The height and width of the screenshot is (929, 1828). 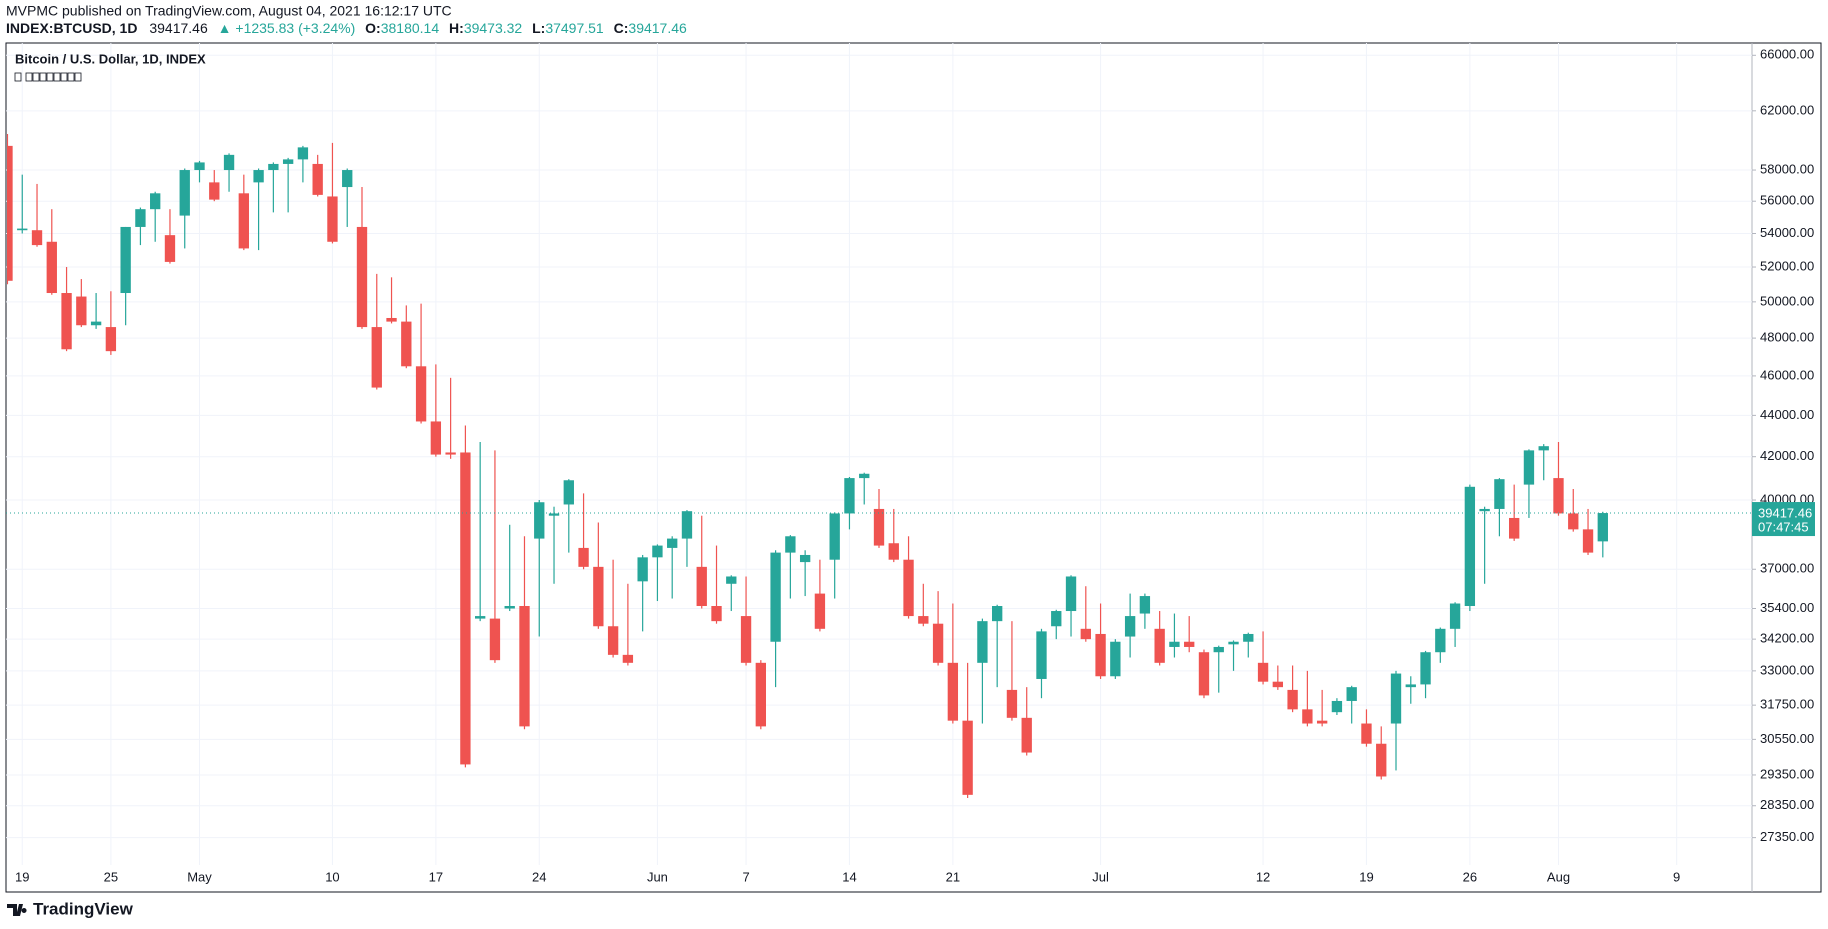 I want to click on y-tick-label: 54000.00, so click(x=1787, y=232).